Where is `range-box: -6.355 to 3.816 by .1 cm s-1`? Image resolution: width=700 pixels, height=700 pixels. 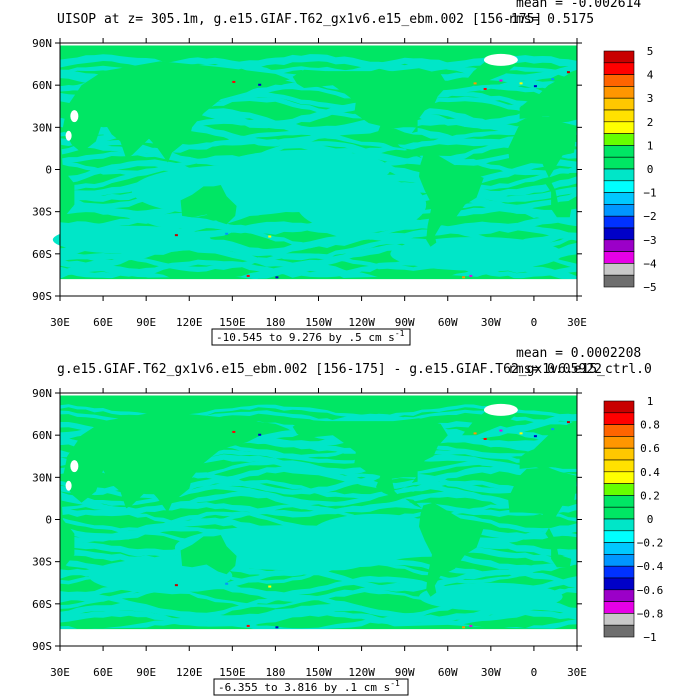
range-box: -6.355 to 3.816 by .1 cm s-1 is located at coordinates (311, 687).